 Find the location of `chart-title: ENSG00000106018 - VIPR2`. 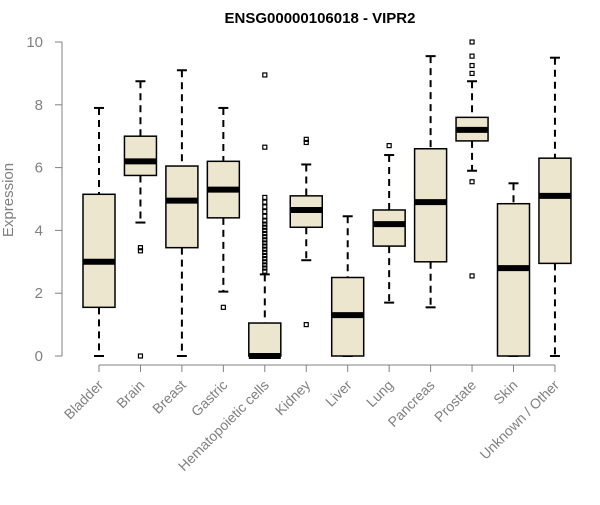

chart-title: ENSG00000106018 - VIPR2 is located at coordinates (320, 18).